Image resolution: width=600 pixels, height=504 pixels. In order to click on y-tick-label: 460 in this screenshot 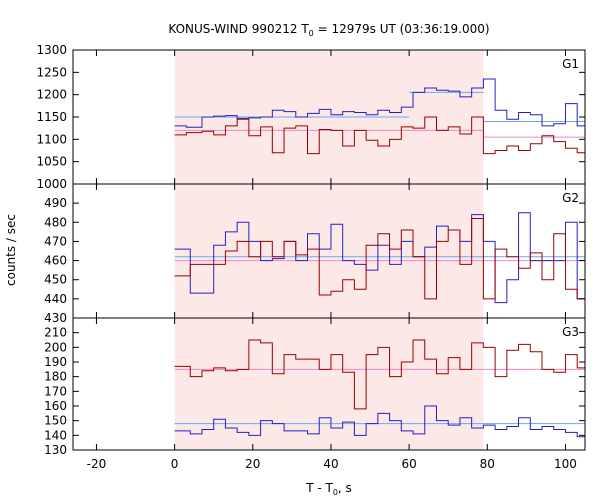, I will do `click(55, 261)`.